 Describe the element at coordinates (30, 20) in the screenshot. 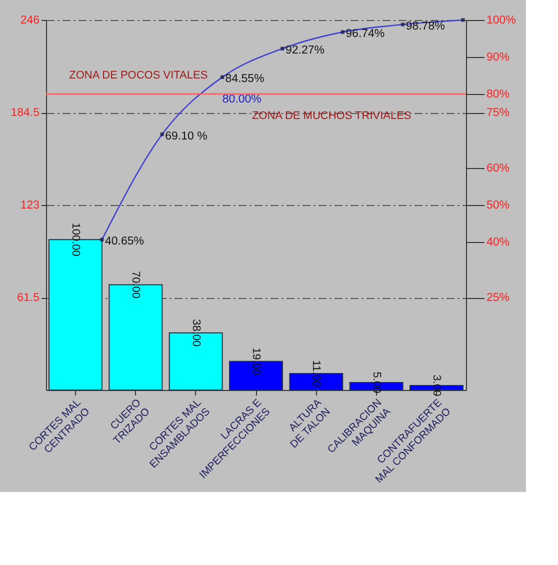

I see `y-tick-label: 246` at that location.